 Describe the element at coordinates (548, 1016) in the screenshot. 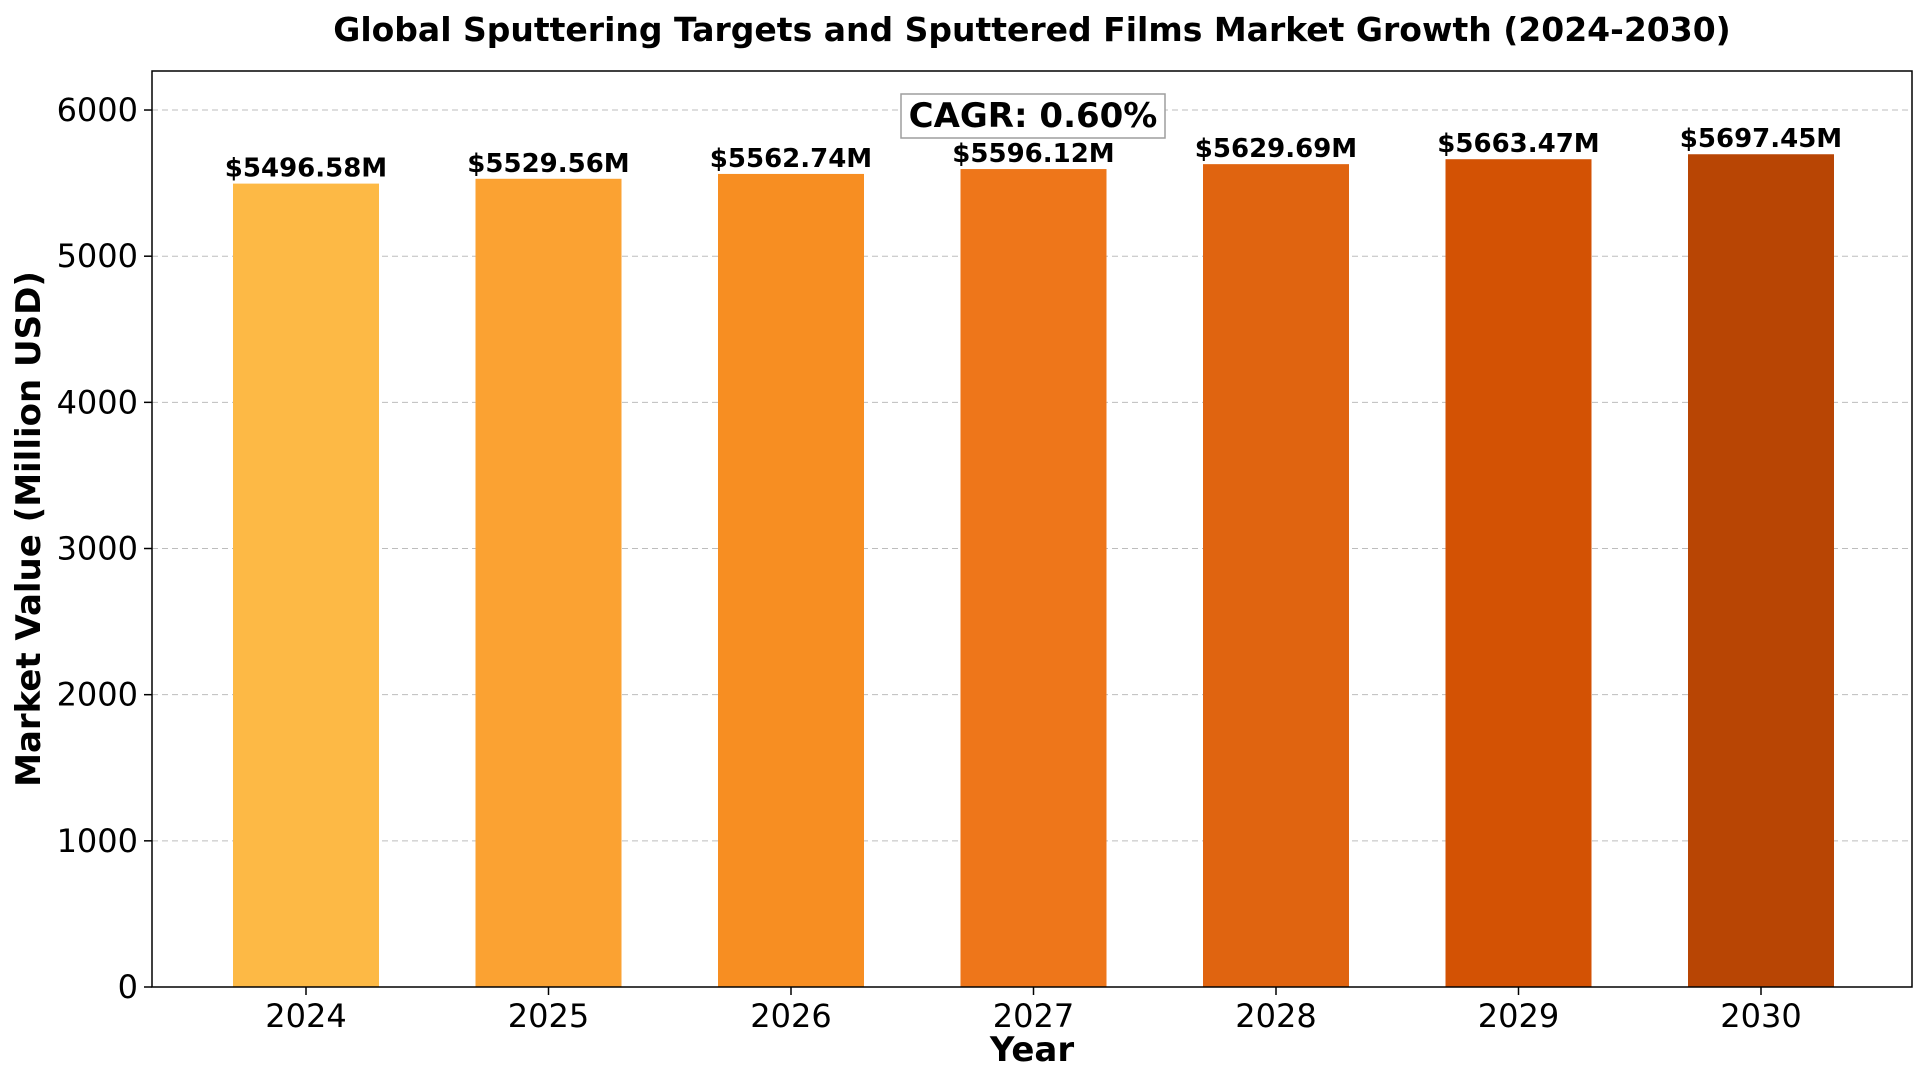

I see `x-tick-label-2025: 2025` at that location.